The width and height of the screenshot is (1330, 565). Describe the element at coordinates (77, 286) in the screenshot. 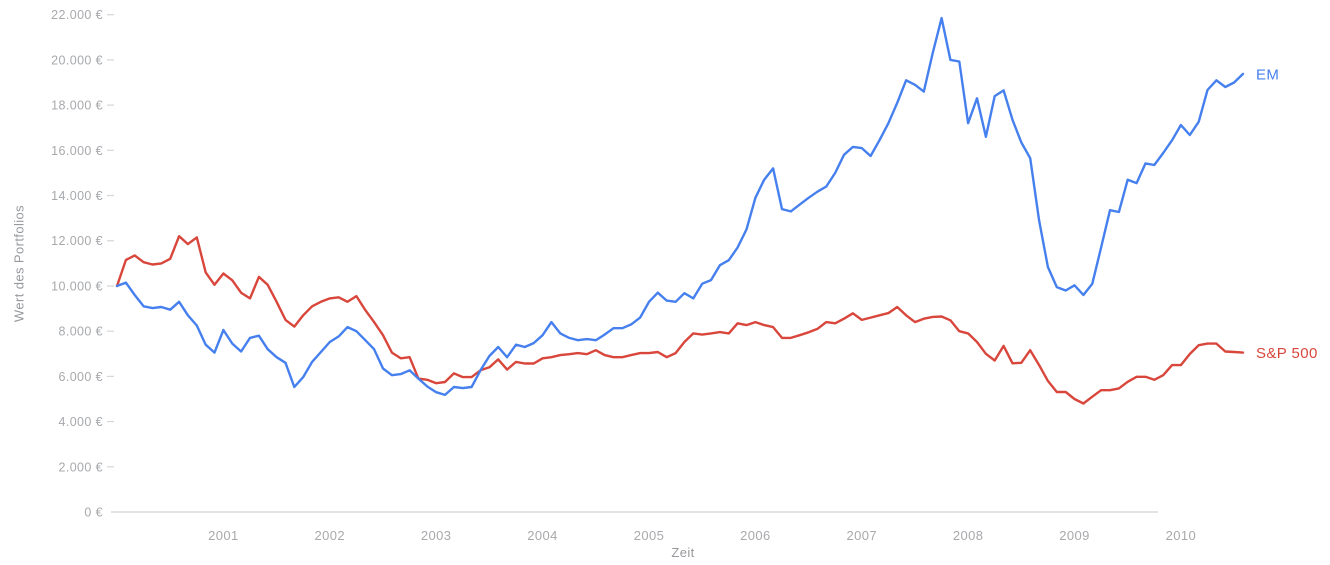

I see `y-axis-tick-label: 10.000 €` at that location.